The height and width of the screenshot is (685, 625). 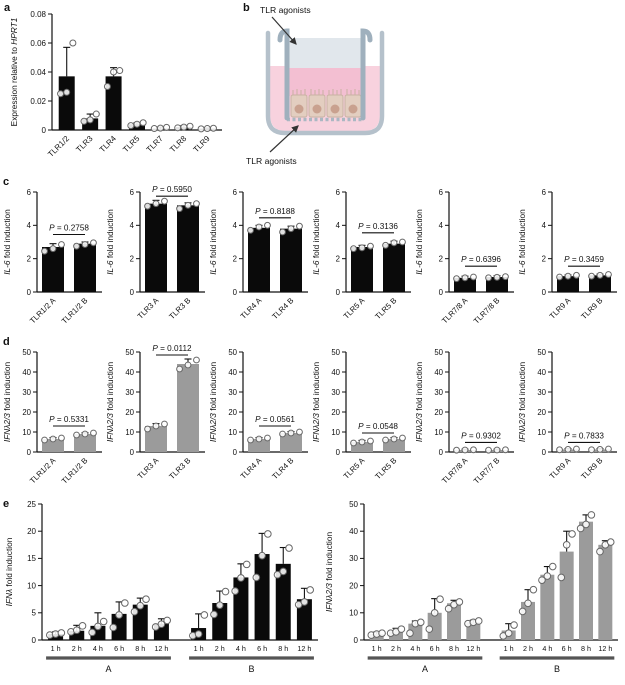 I want to click on x-tick-label: 6 h, so click(x=119, y=648).